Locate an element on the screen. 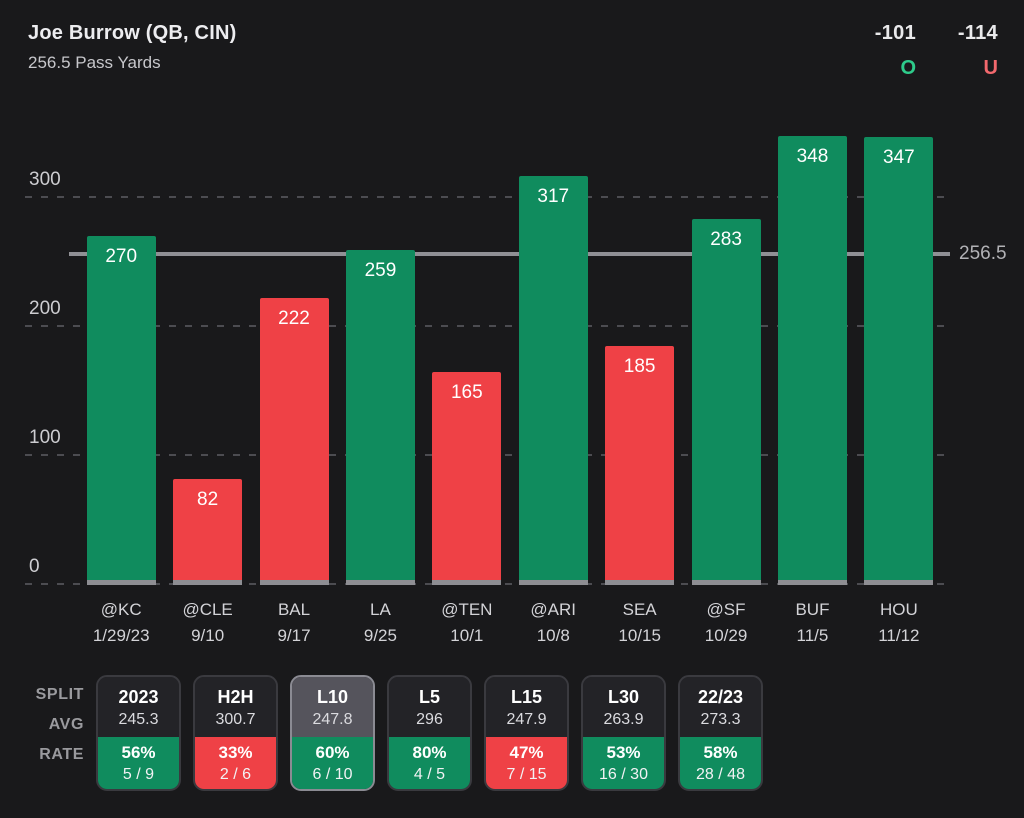 The height and width of the screenshot is (818, 1024). y-tick-label: 300 is located at coordinates (45, 179).